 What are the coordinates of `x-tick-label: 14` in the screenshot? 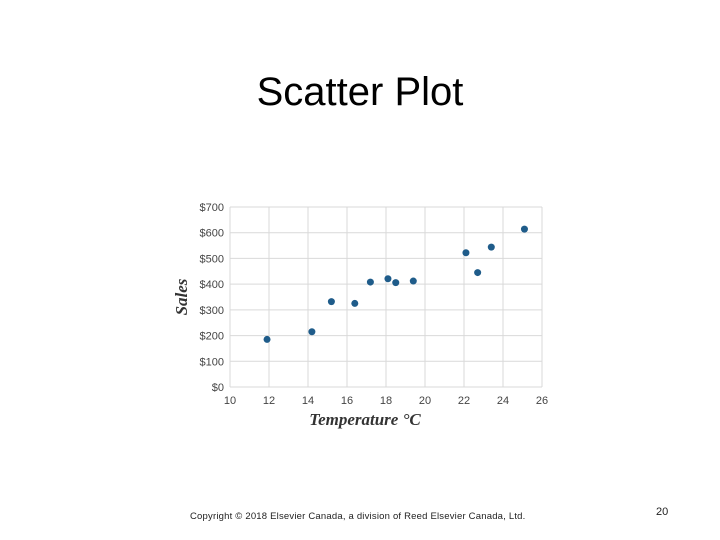 It's located at (308, 401).